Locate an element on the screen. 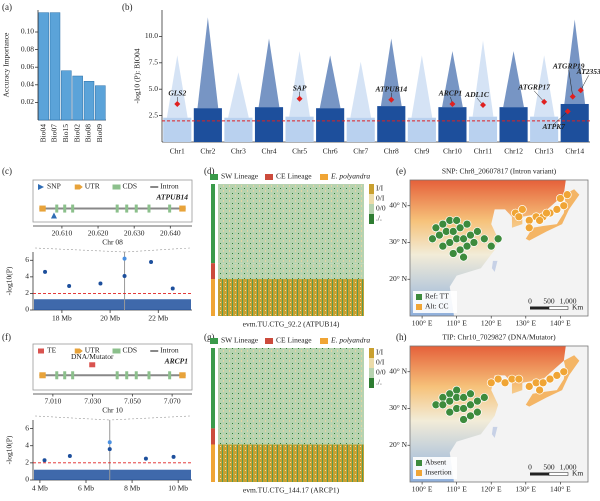  y-tick-label: 10.0 is located at coordinates (151, 35).